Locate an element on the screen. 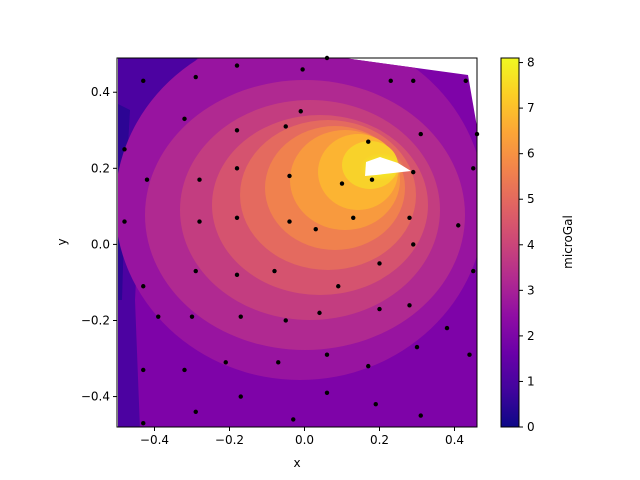 The image size is (640, 480). colorbar-tick-label-4: 4 is located at coordinates (531, 245).